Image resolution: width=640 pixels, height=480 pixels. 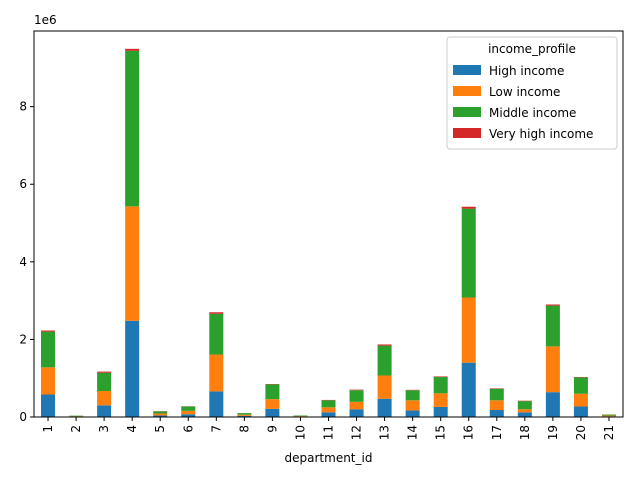 I want to click on bar-13-high-income, so click(x=384, y=407).